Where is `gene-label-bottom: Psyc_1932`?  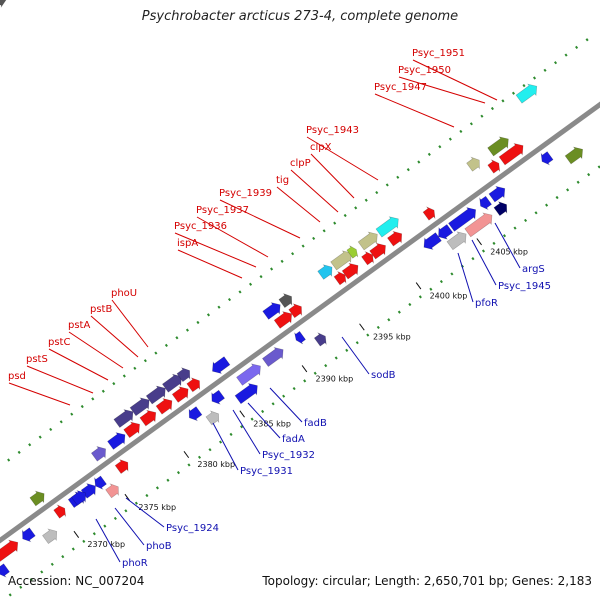 gene-label-bottom: Psyc_1932 is located at coordinates (288, 455).